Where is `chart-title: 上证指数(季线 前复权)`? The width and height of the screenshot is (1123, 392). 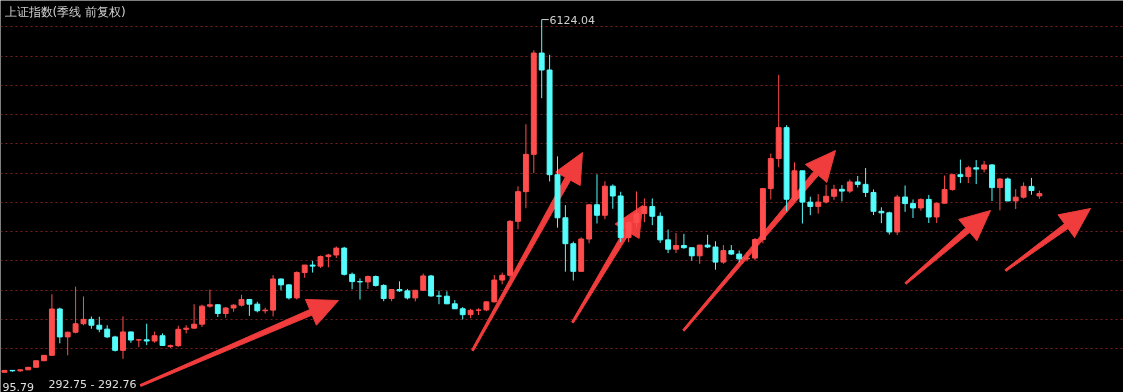
chart-title: 上证指数(季线 前复权) is located at coordinates (65, 11).